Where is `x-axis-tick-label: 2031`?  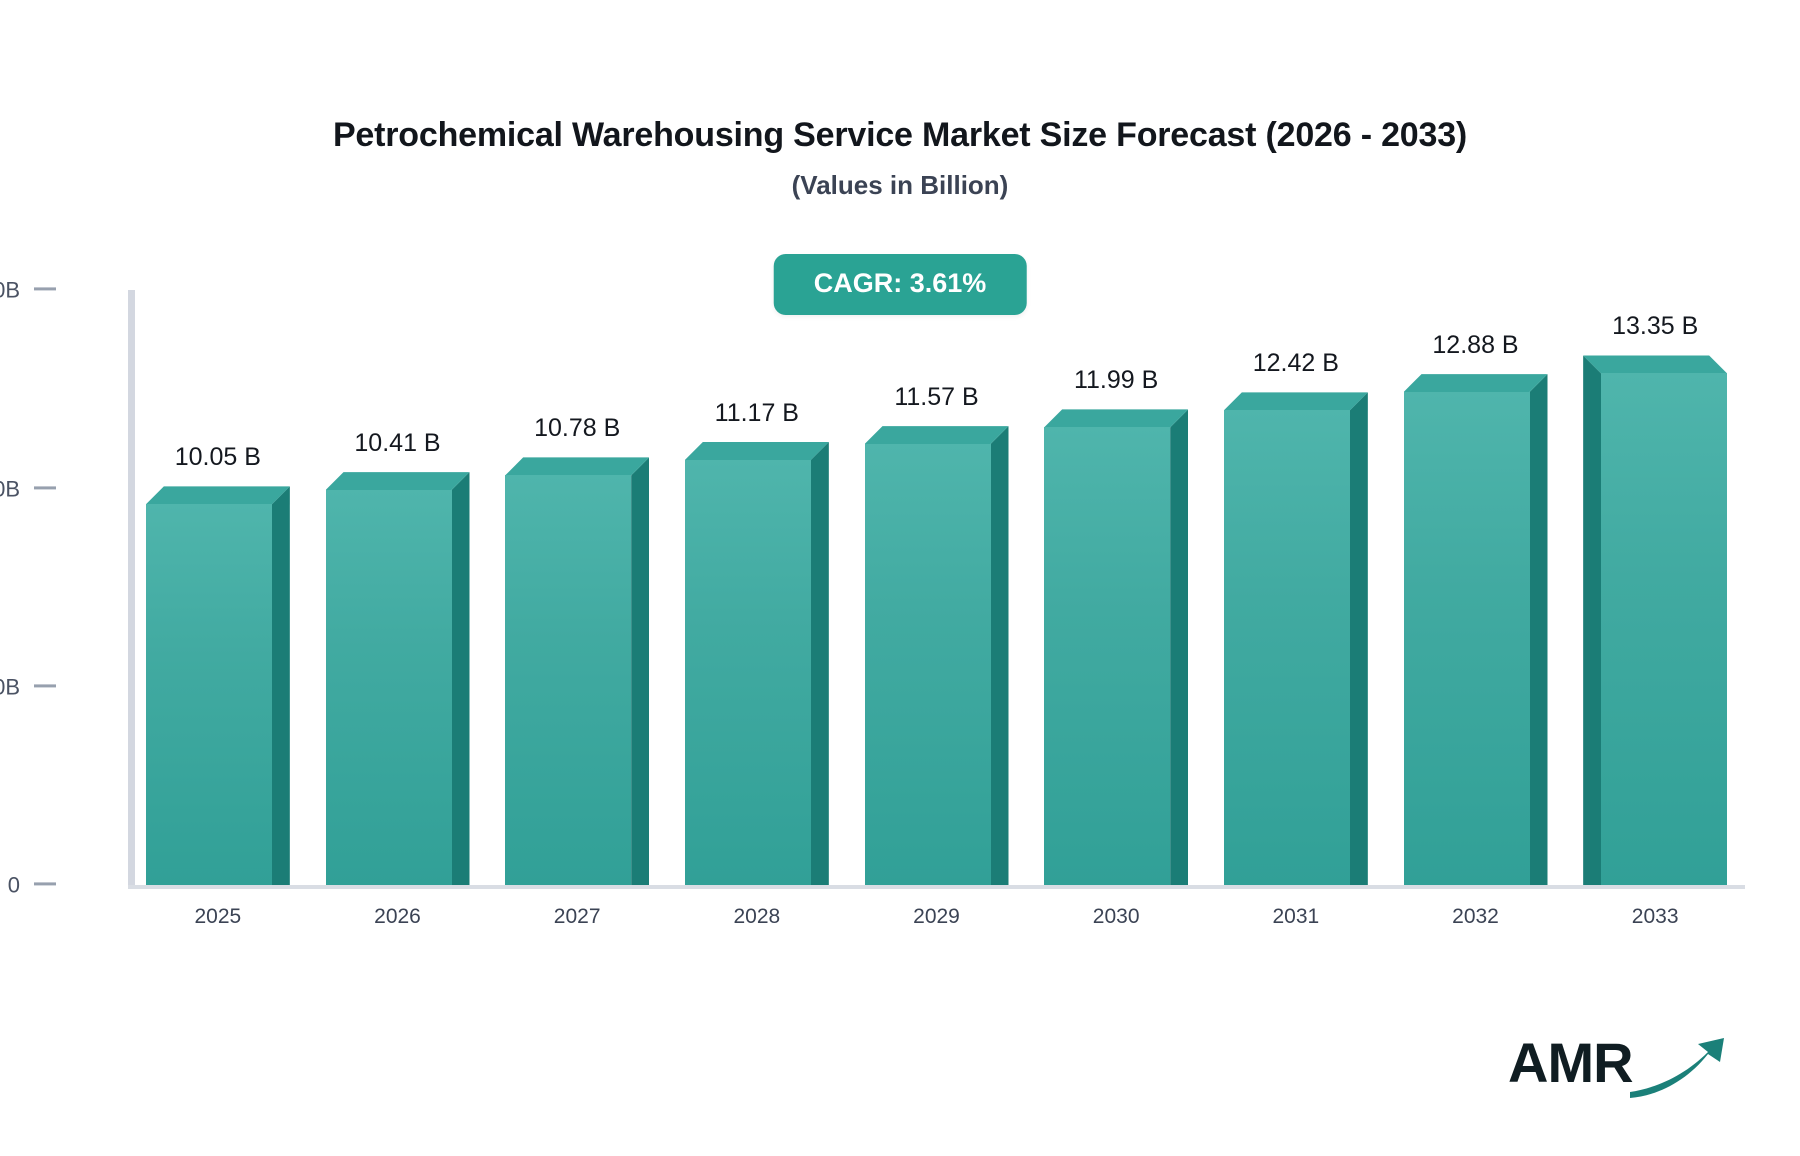
x-axis-tick-label: 2031 is located at coordinates (1296, 916).